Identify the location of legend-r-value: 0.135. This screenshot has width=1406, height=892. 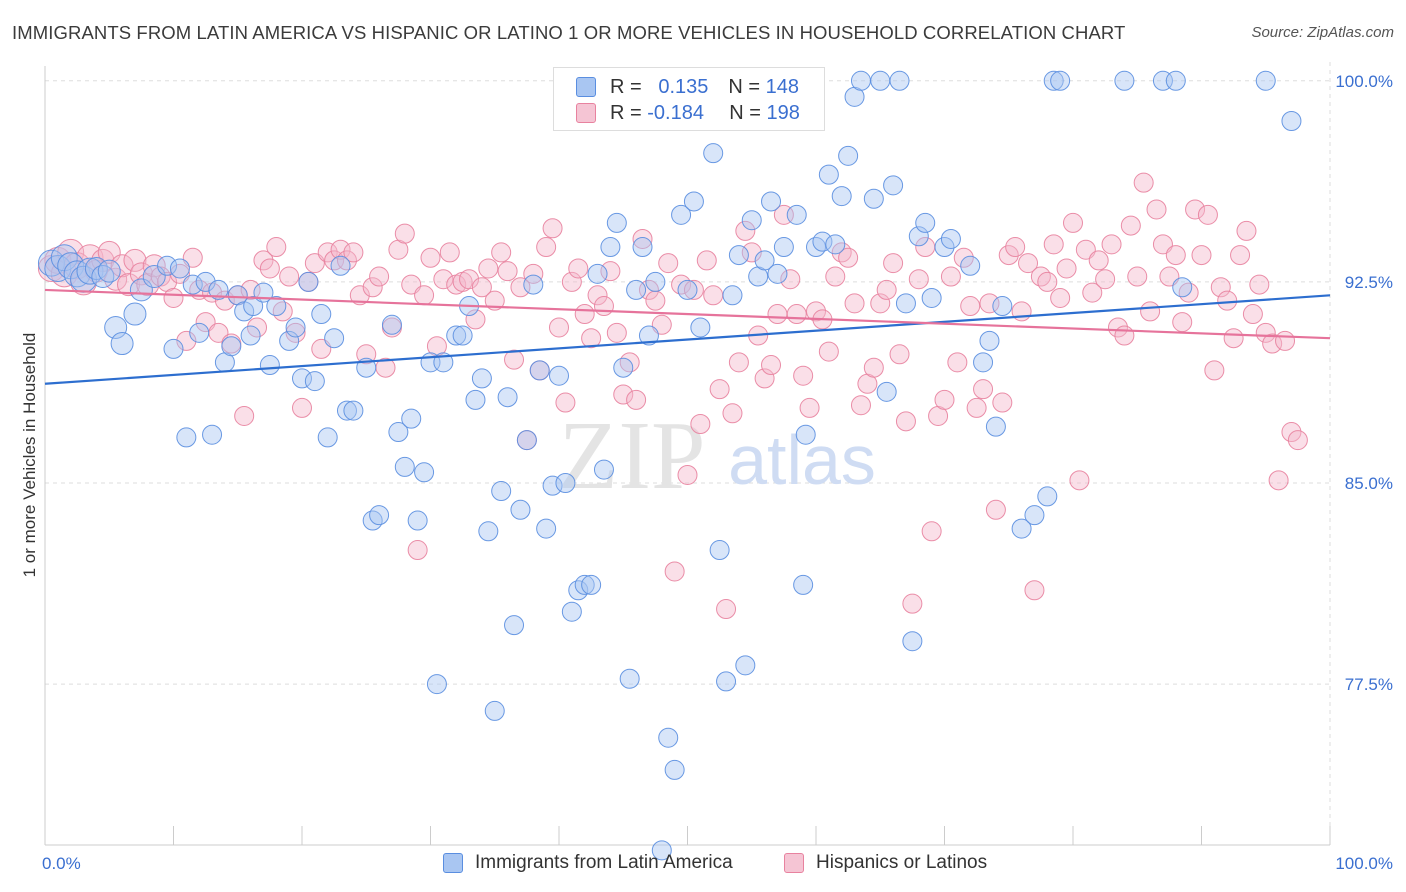
(683, 86).